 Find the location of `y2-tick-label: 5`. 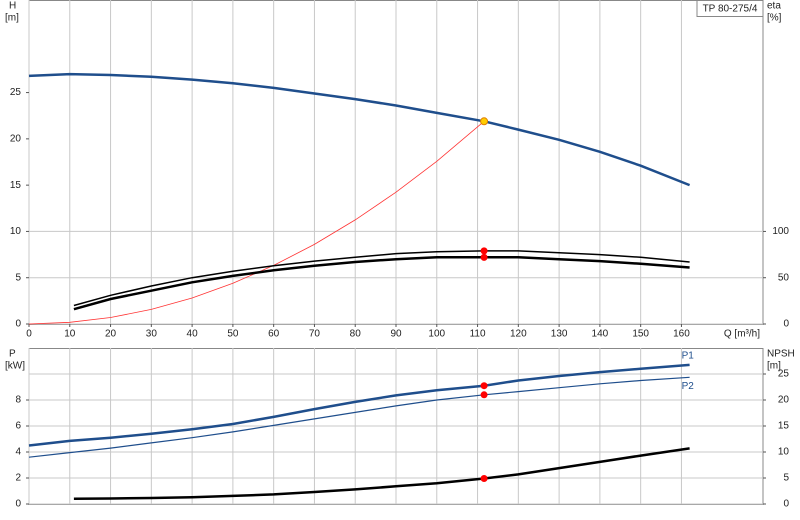

y2-tick-label: 5 is located at coordinates (786, 478).